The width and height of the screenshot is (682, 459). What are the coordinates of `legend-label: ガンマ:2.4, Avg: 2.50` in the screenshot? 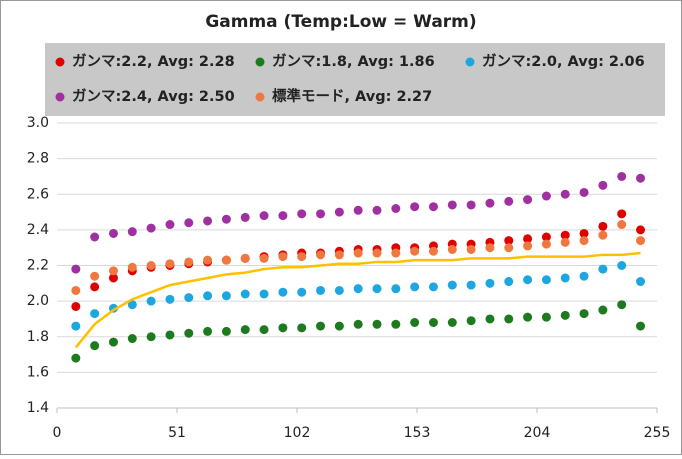 It's located at (153, 96).